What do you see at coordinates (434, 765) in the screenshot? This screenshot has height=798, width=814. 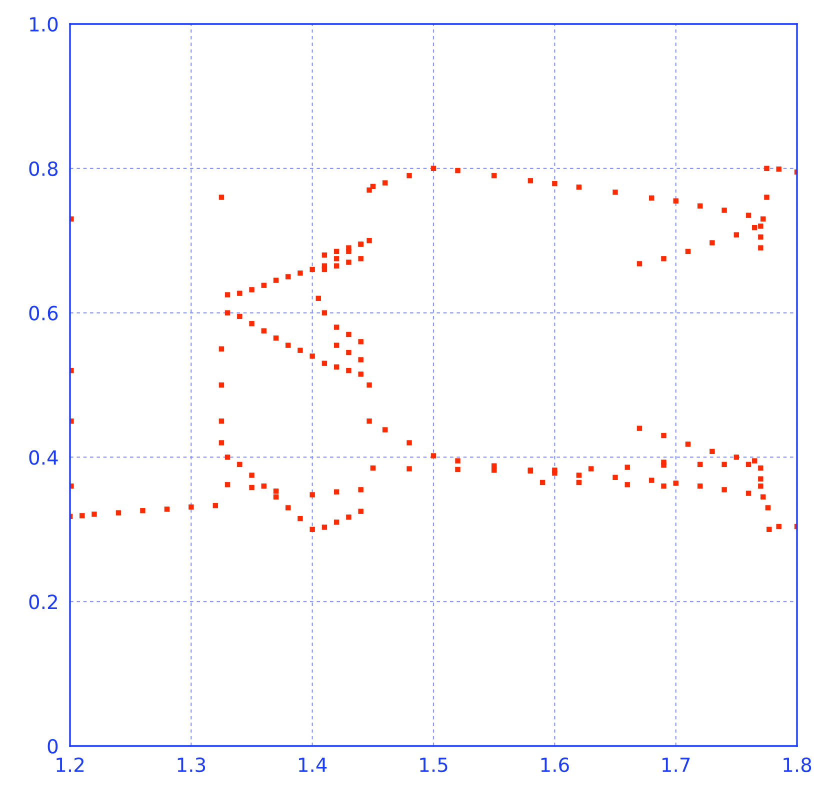 I see `x-tick-label: 1.5` at bounding box center [434, 765].